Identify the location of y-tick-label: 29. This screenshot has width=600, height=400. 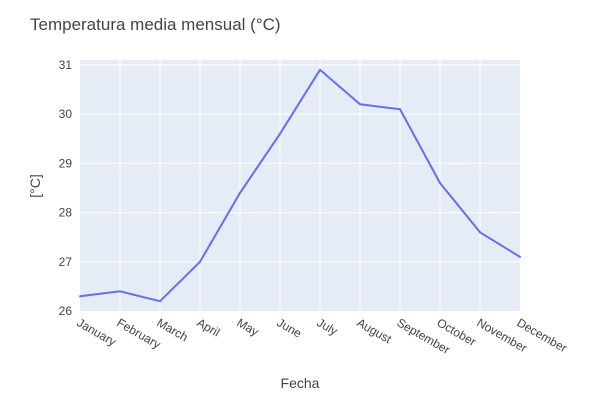
(66, 163).